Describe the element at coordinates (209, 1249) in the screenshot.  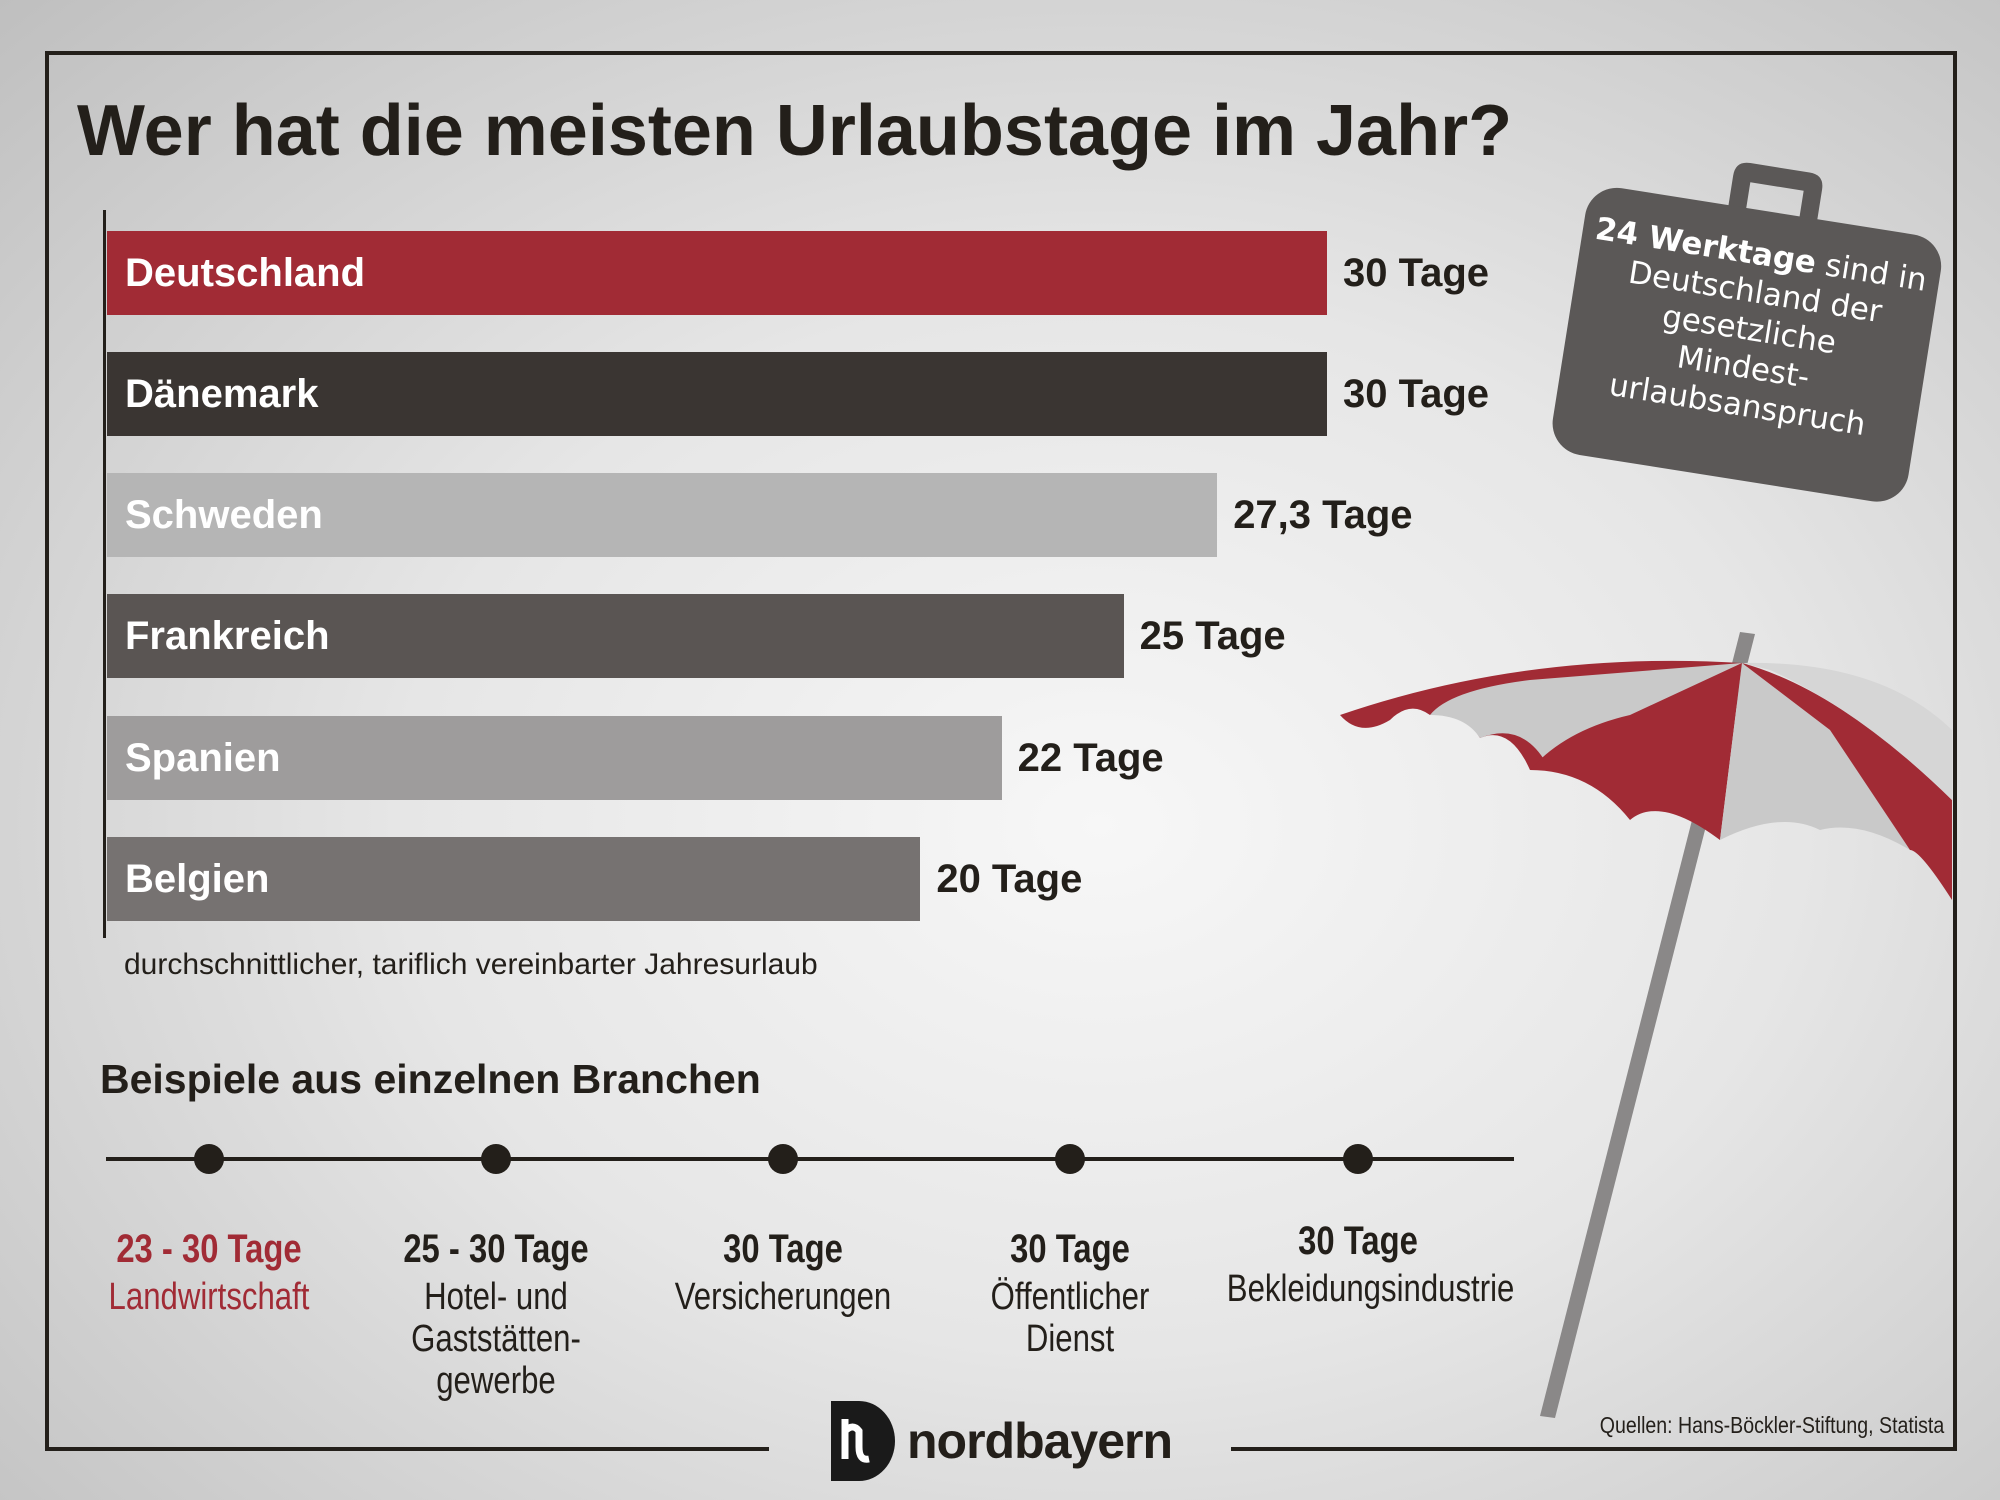
I see `branch-value: 23 - 30 Tage` at that location.